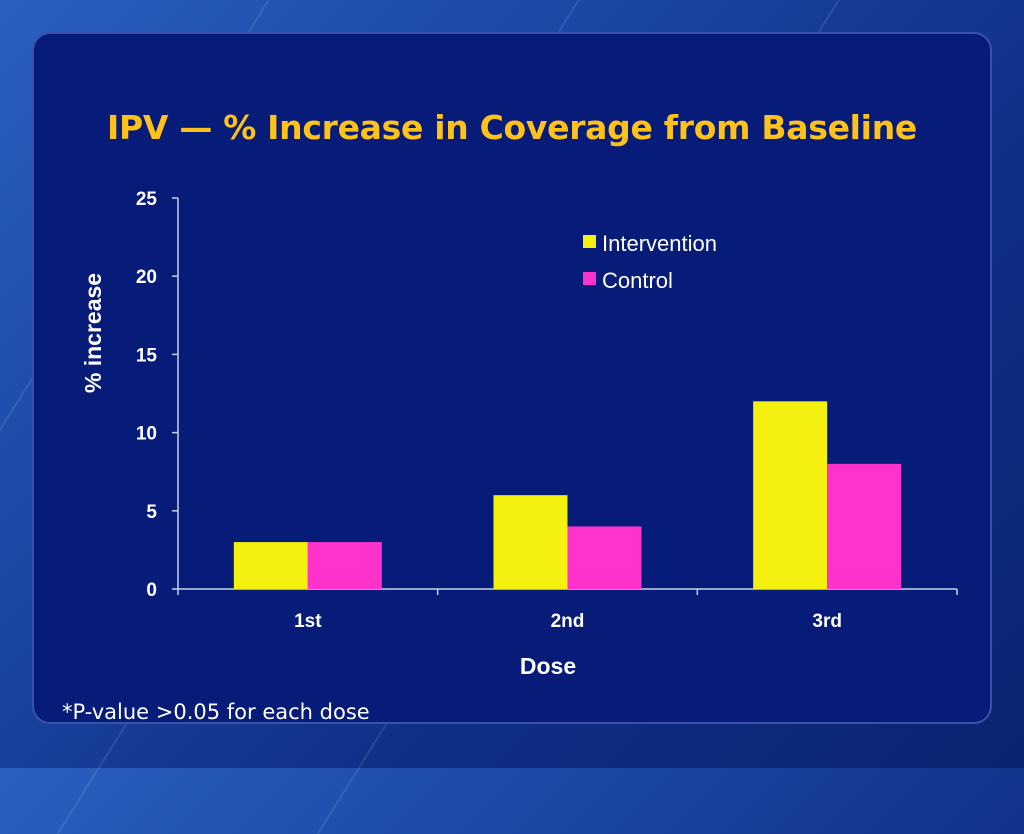 This screenshot has width=1024, height=834. Describe the element at coordinates (864, 526) in the screenshot. I see `bar-control-3rd` at that location.